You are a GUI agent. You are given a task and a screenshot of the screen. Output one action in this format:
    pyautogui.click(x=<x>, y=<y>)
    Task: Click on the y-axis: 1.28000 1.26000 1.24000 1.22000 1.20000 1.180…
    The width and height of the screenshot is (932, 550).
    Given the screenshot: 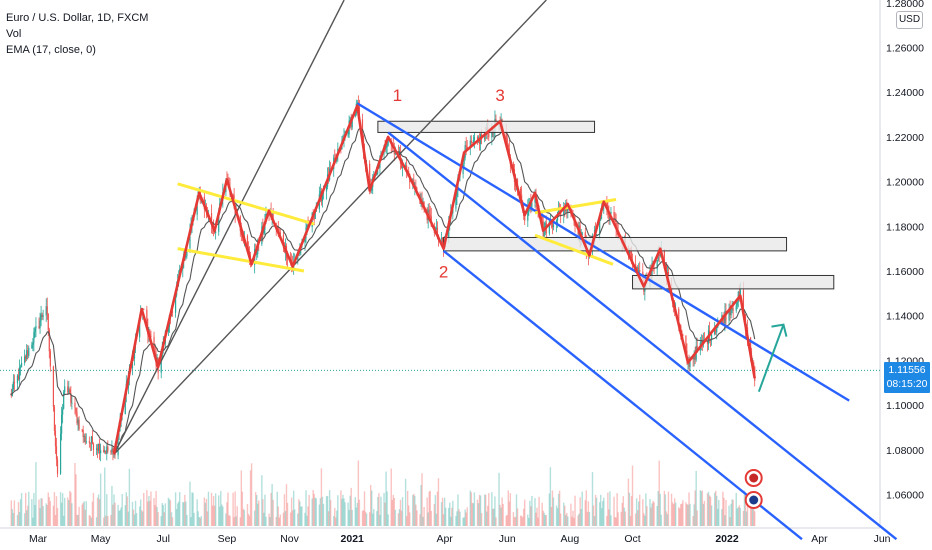 What is the action you would take?
    pyautogui.click(x=905, y=251)
    